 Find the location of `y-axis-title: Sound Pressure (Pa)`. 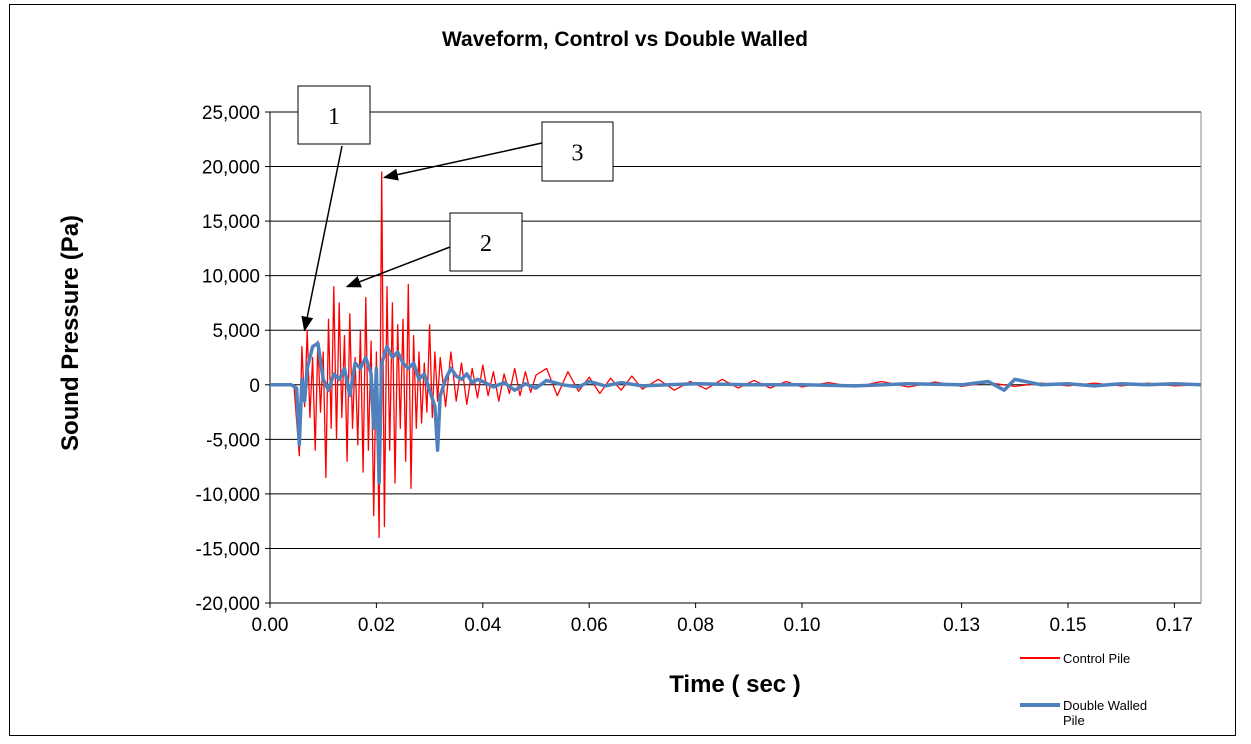

y-axis-title: Sound Pressure (Pa) is located at coordinates (70, 333).